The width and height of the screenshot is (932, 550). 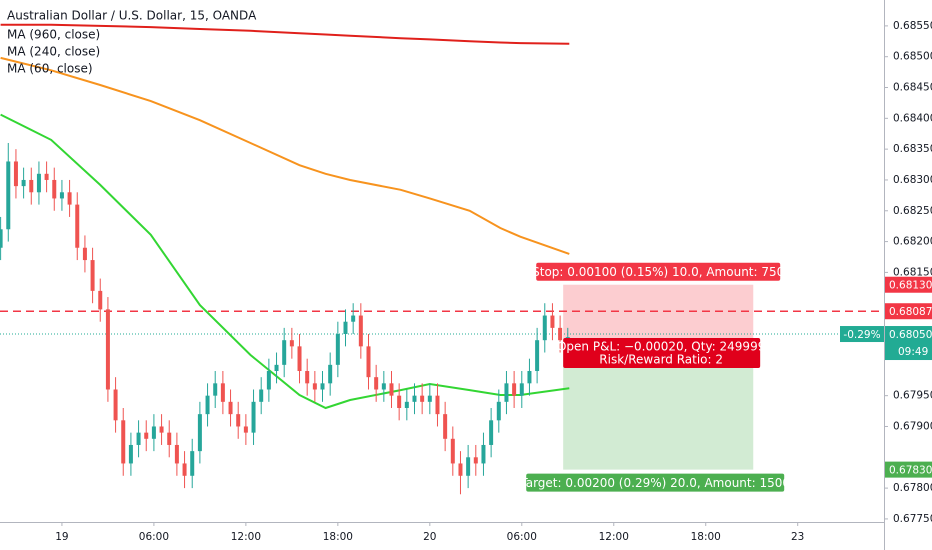 What do you see at coordinates (658, 315) in the screenshot?
I see `stop-zone` at bounding box center [658, 315].